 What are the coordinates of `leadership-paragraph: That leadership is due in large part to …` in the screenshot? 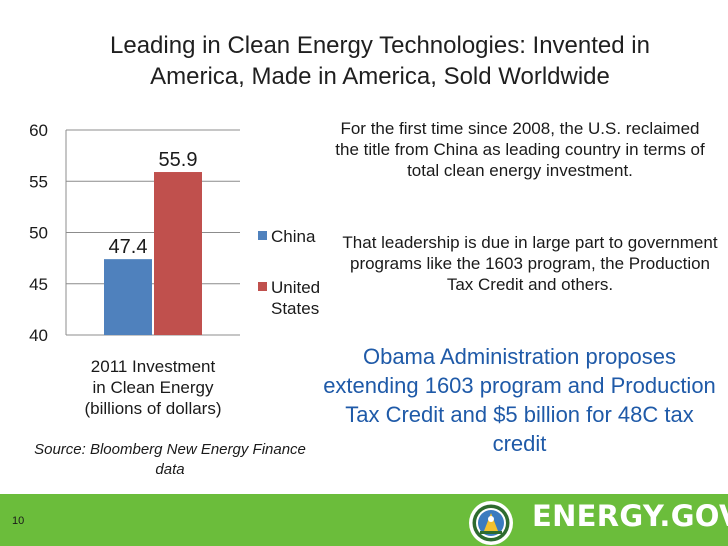 It's located at (530, 263).